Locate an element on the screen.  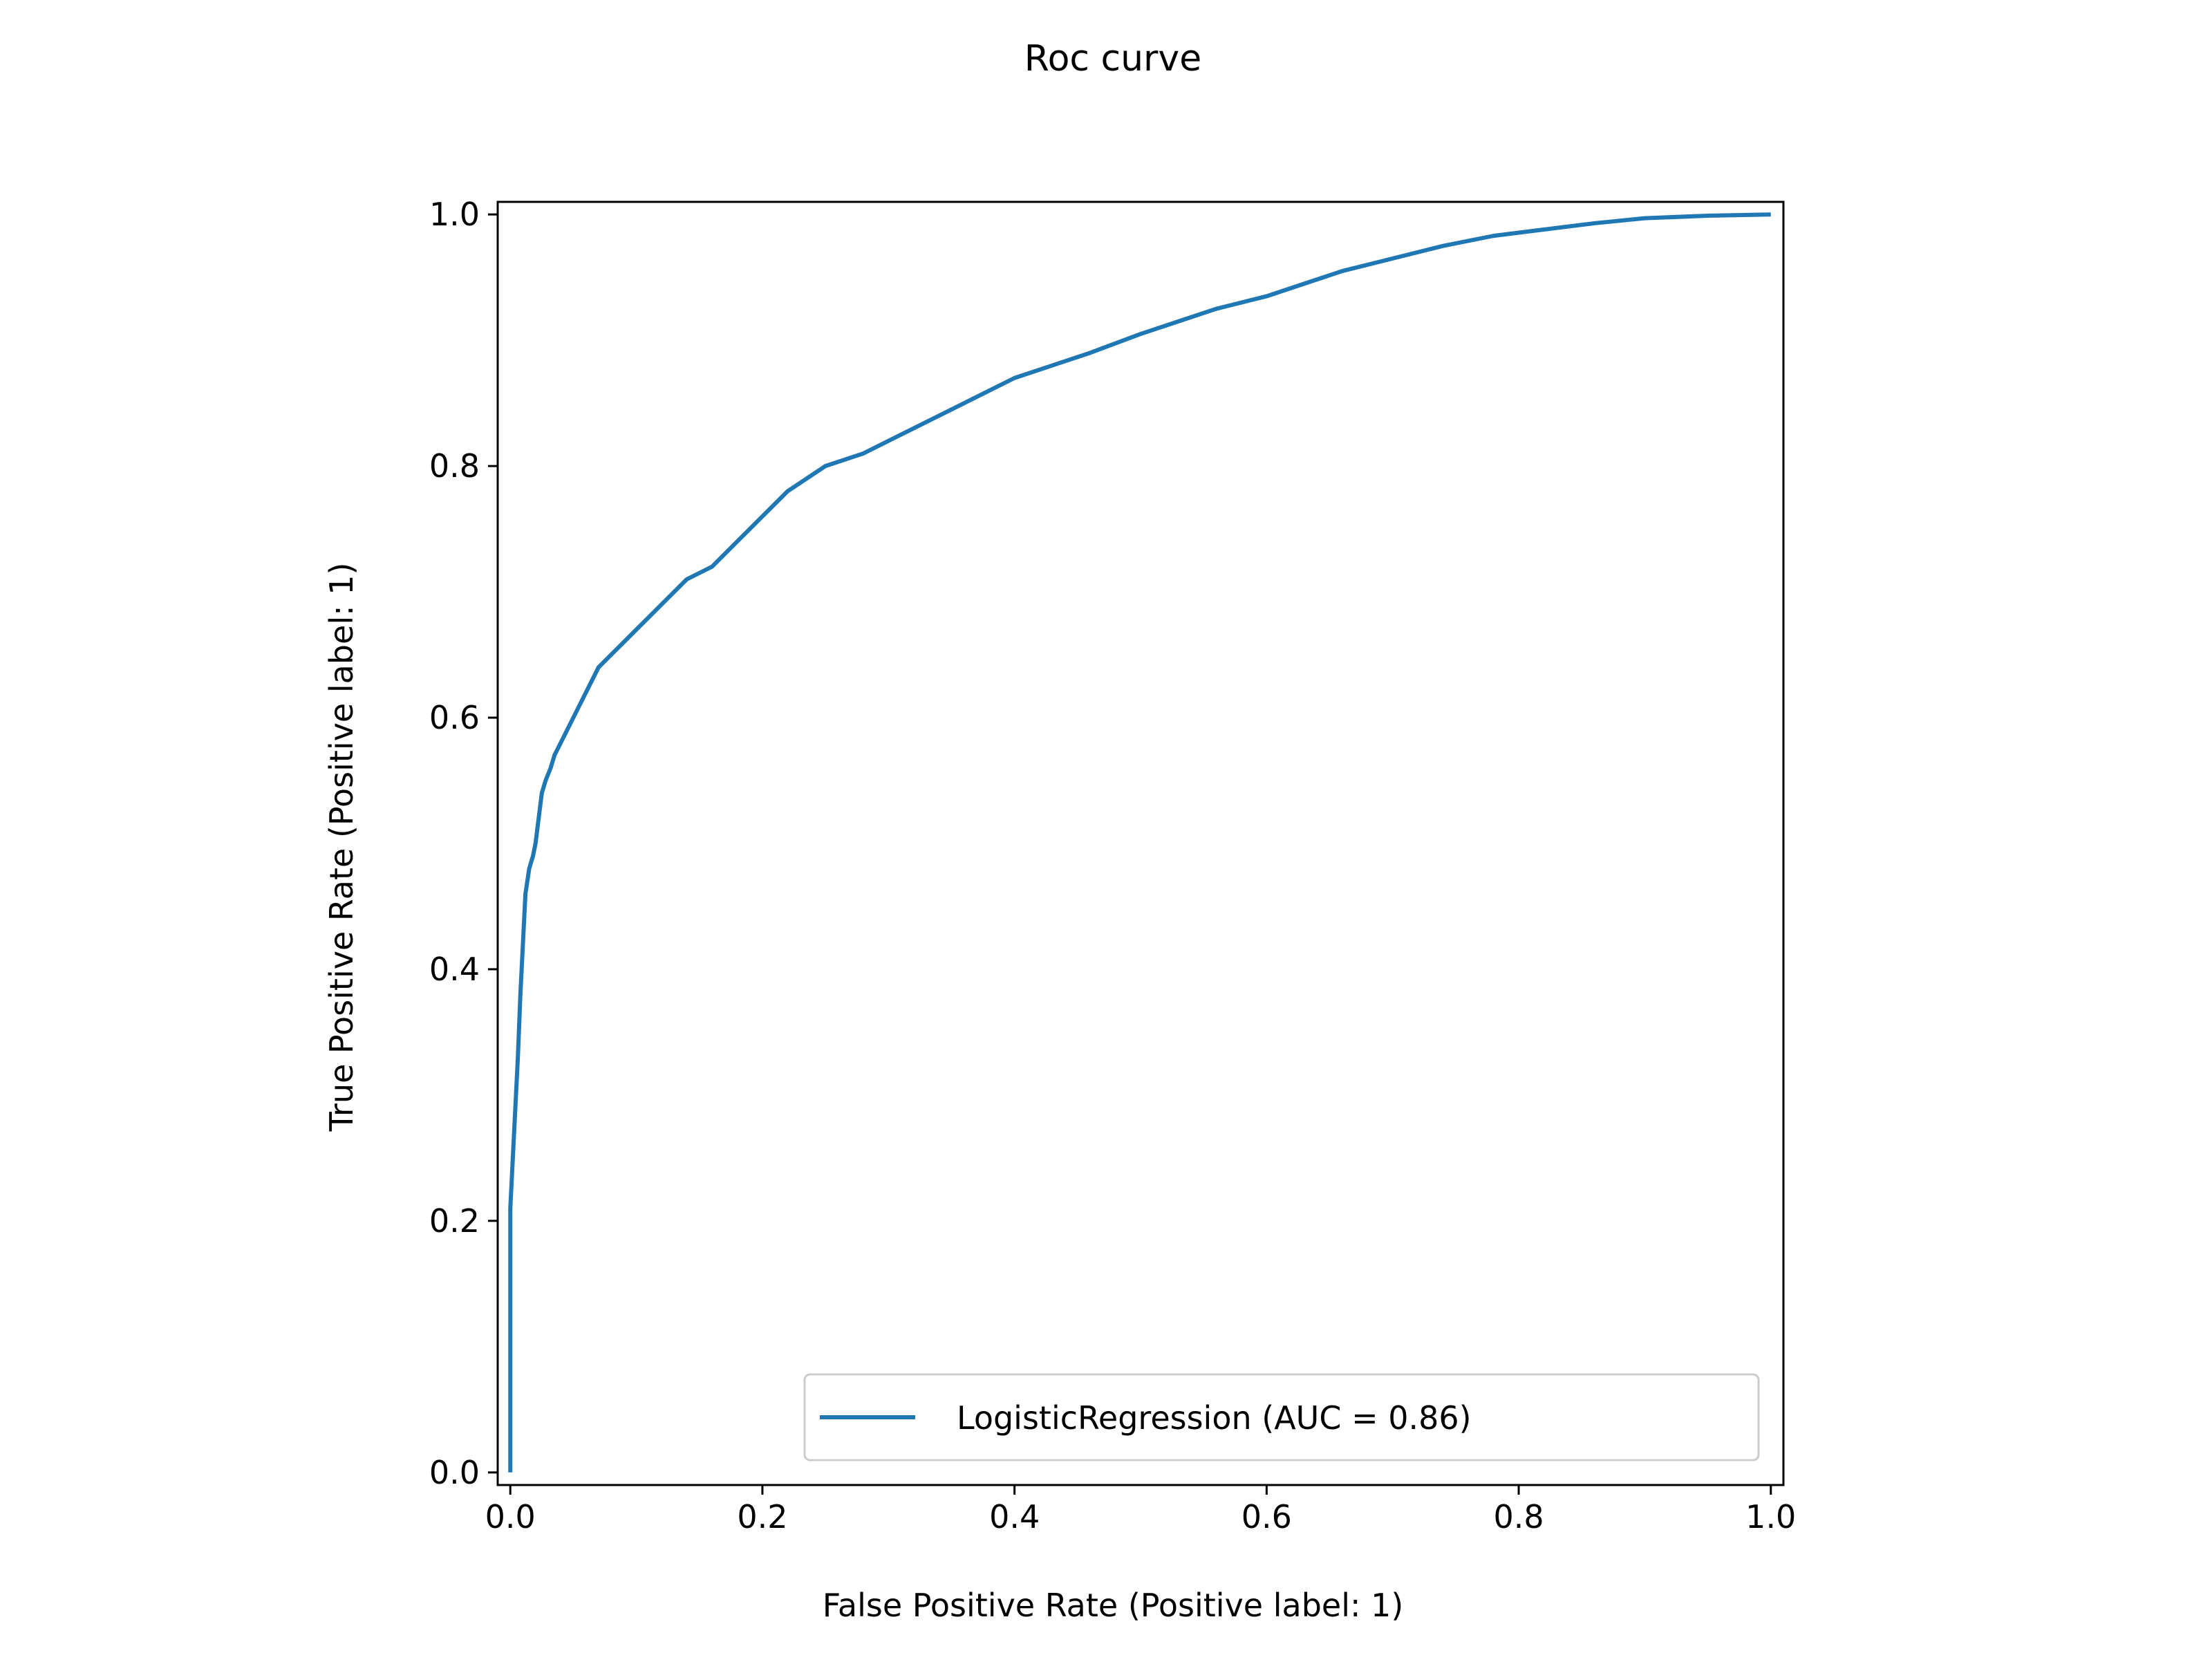
x-axis: 0.0 0.2 0.4 0.6 0.8 1.0 is located at coordinates (1140, 1510).